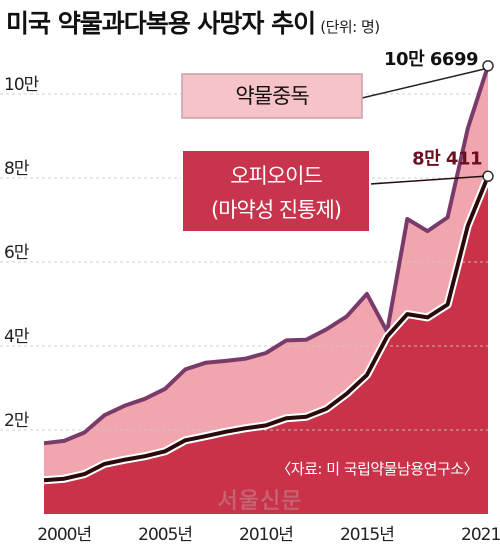  What do you see at coordinates (480, 535) in the screenshot?
I see `x-tick-label: 2021년` at bounding box center [480, 535].